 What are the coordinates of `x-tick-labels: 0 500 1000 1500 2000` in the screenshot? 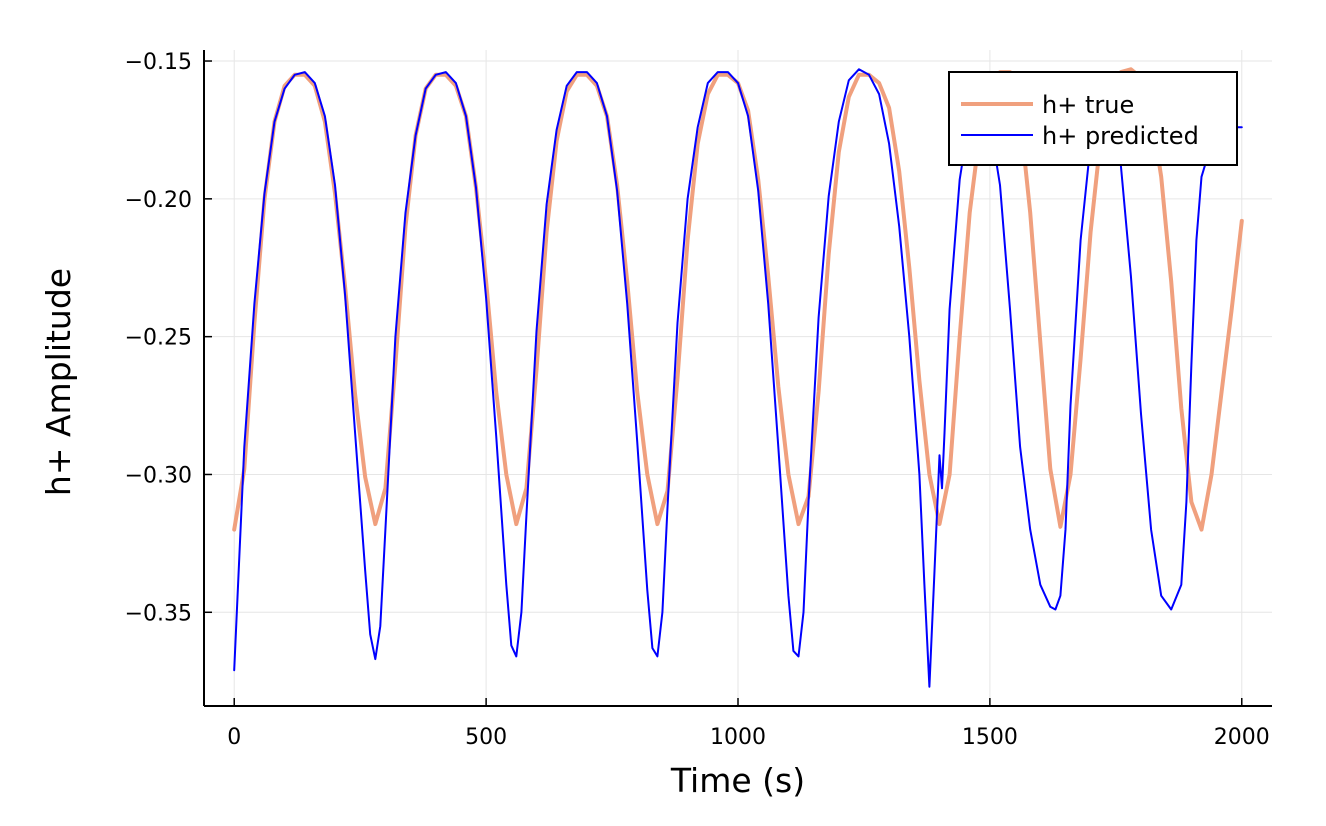 It's located at (748, 737).